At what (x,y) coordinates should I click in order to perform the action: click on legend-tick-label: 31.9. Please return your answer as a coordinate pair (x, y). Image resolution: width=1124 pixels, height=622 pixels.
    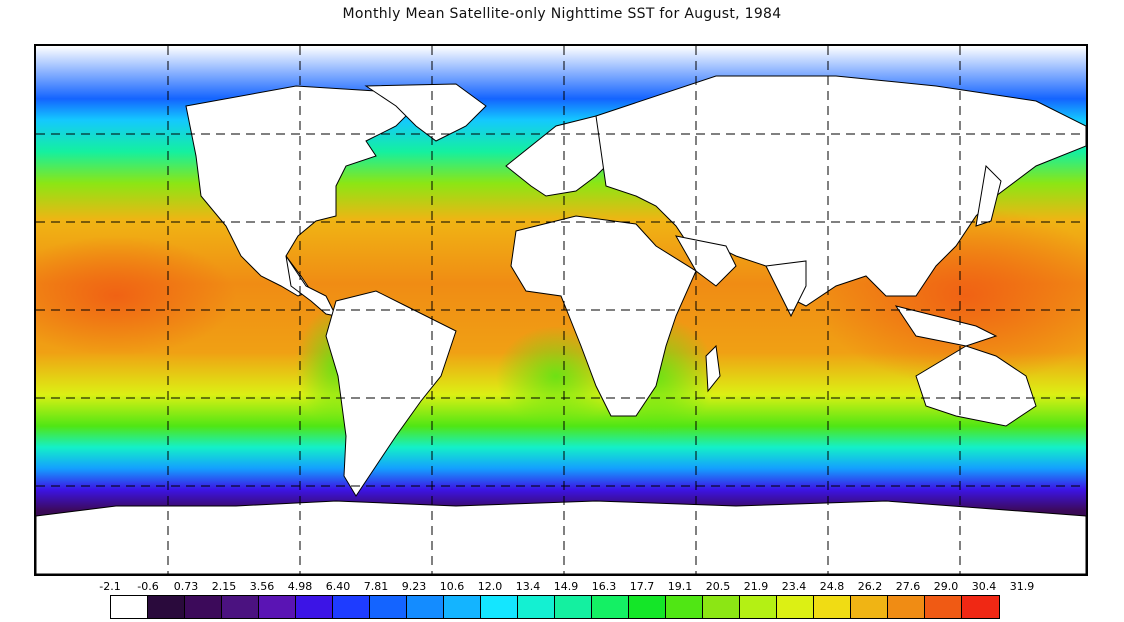
    Looking at the image, I should click on (1022, 586).